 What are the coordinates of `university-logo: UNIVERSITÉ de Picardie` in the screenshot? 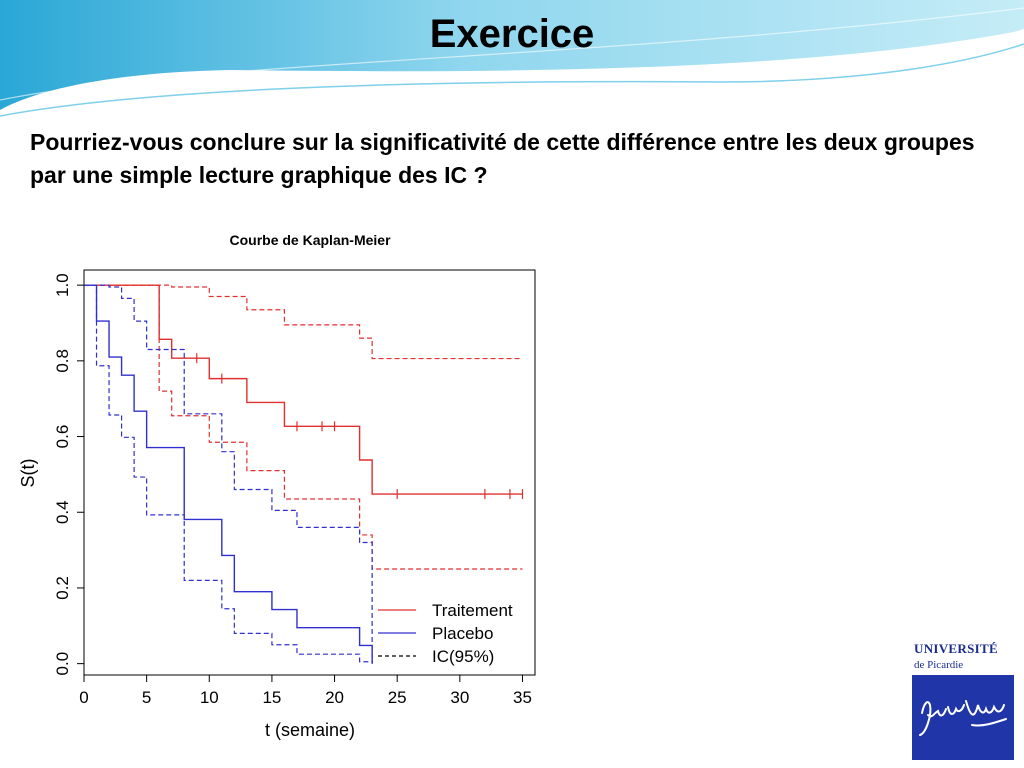 It's located at (963, 699).